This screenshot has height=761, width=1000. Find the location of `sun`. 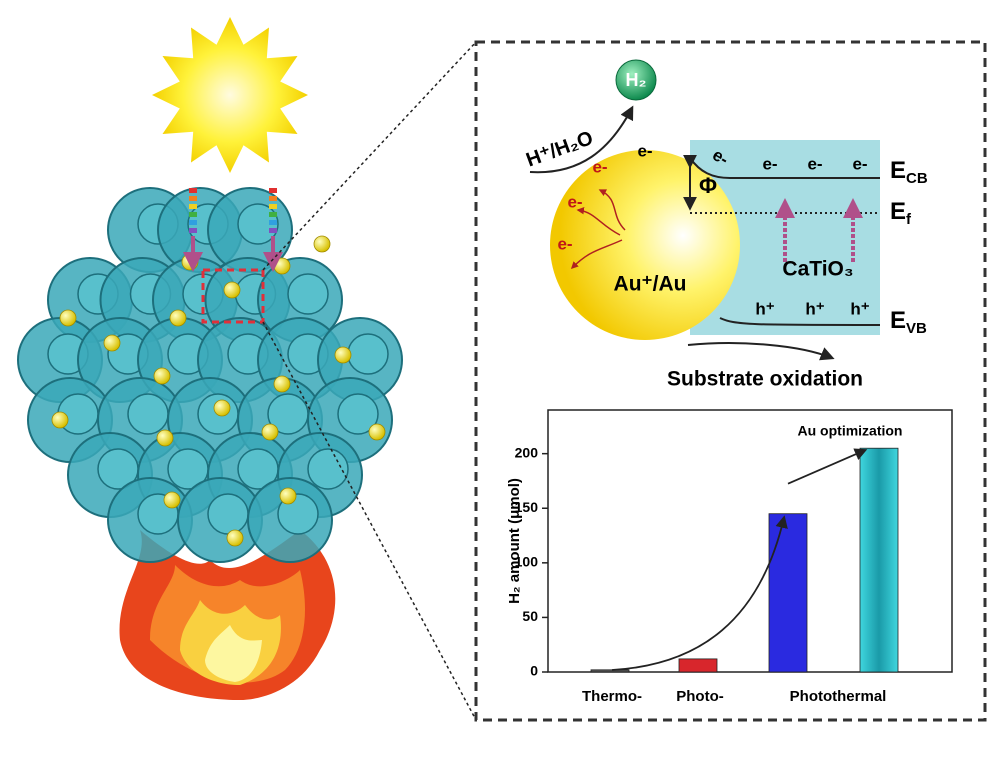

sun is located at coordinates (230, 95).